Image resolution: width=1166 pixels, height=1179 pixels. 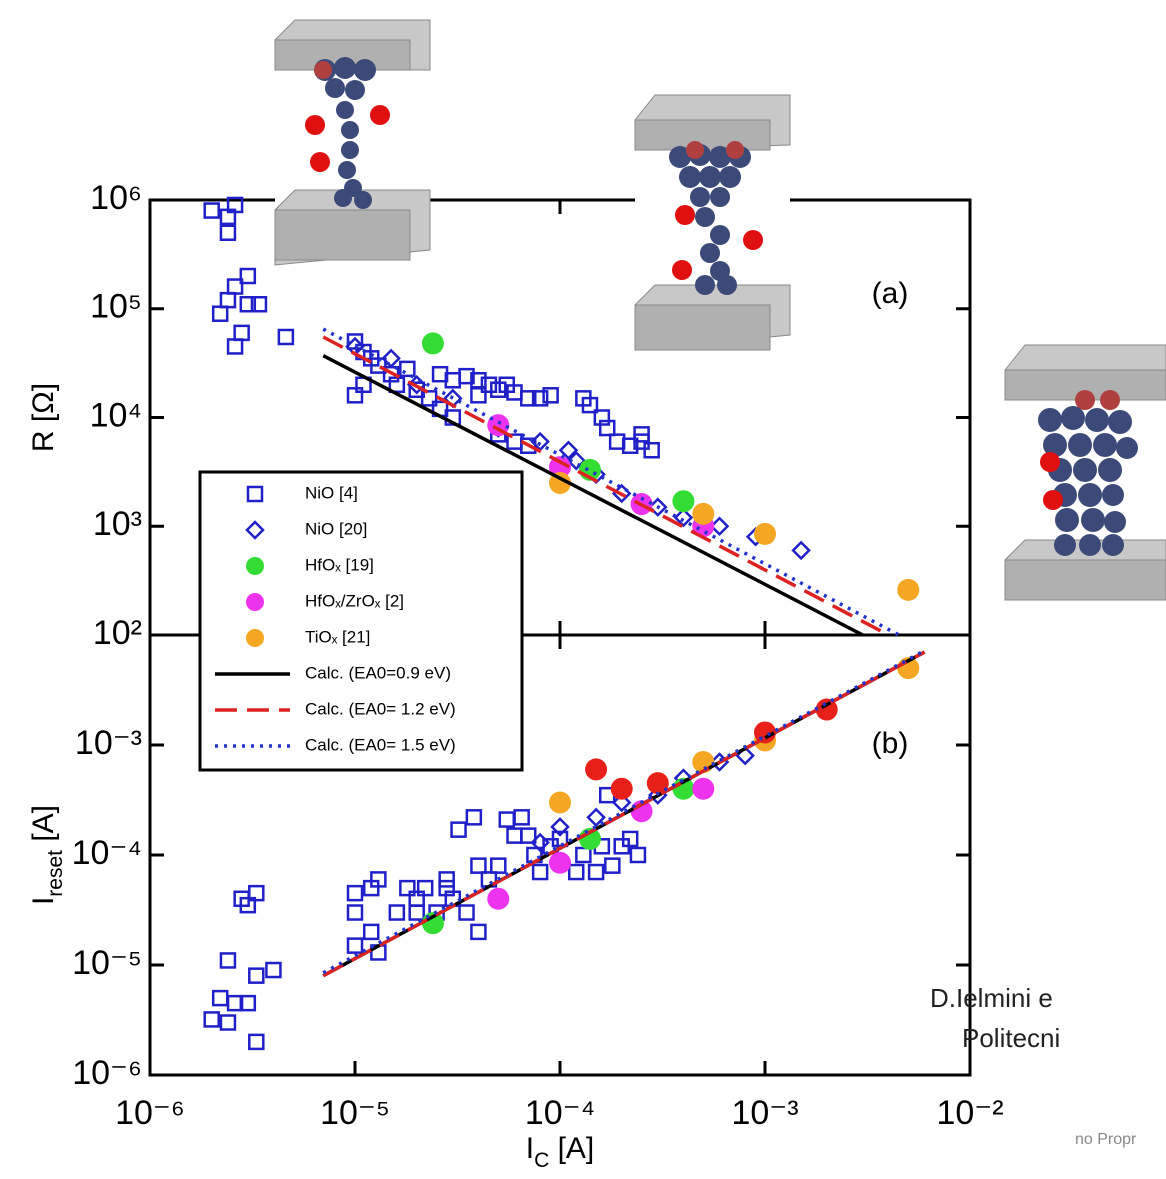 I want to click on y-axis-label-part: R [Ω], so click(x=43, y=417).